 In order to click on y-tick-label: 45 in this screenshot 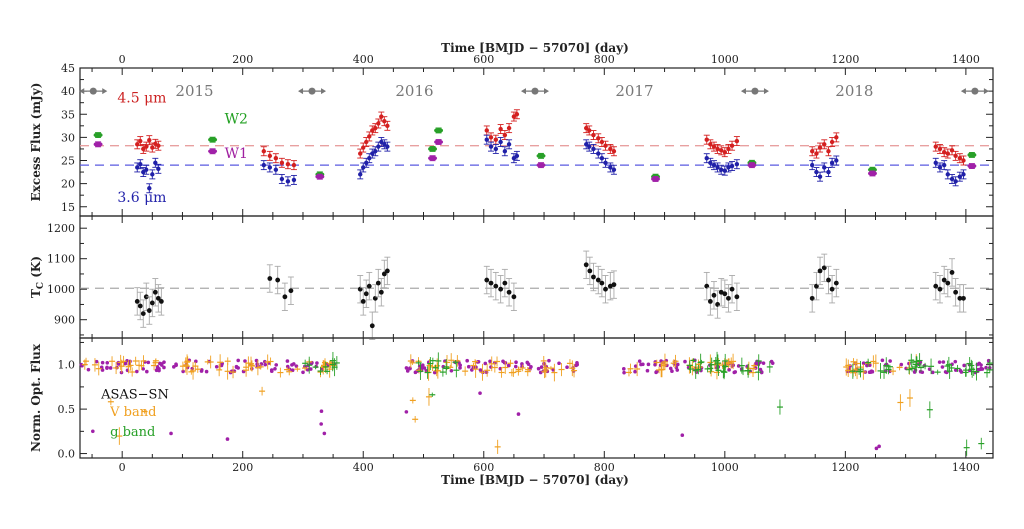, I will do `click(68, 68)`.